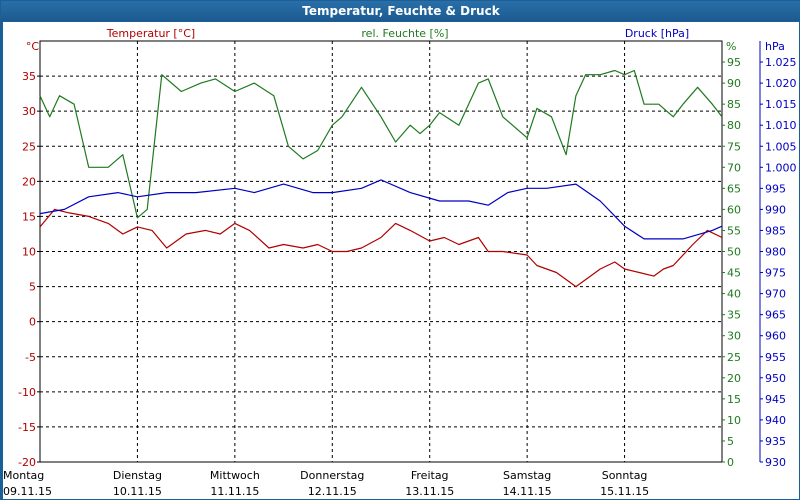  I want to click on pressure-tick-label: 945, so click(775, 399).